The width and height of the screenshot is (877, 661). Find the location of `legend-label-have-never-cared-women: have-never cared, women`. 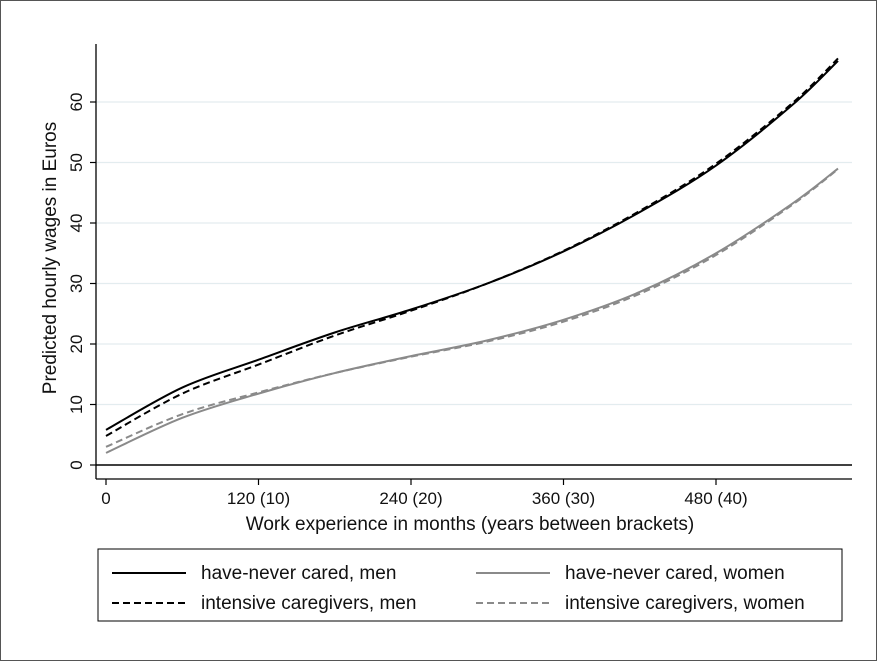

legend-label-have-never-cared-women: have-never cared, women is located at coordinates (675, 573).